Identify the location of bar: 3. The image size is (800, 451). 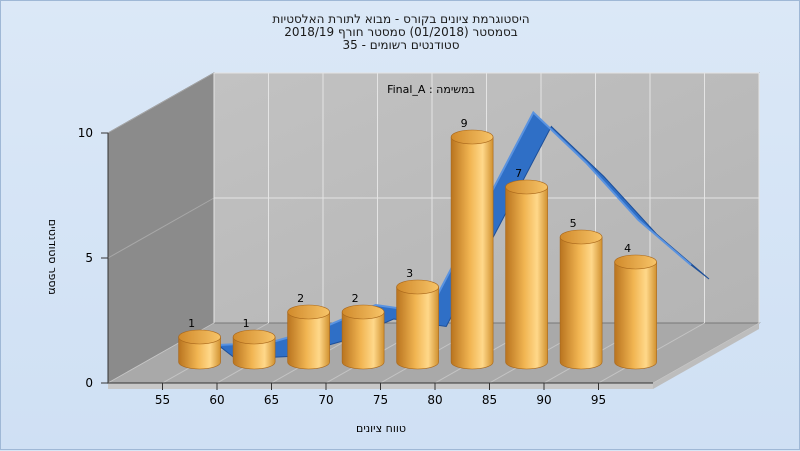
(417, 318).